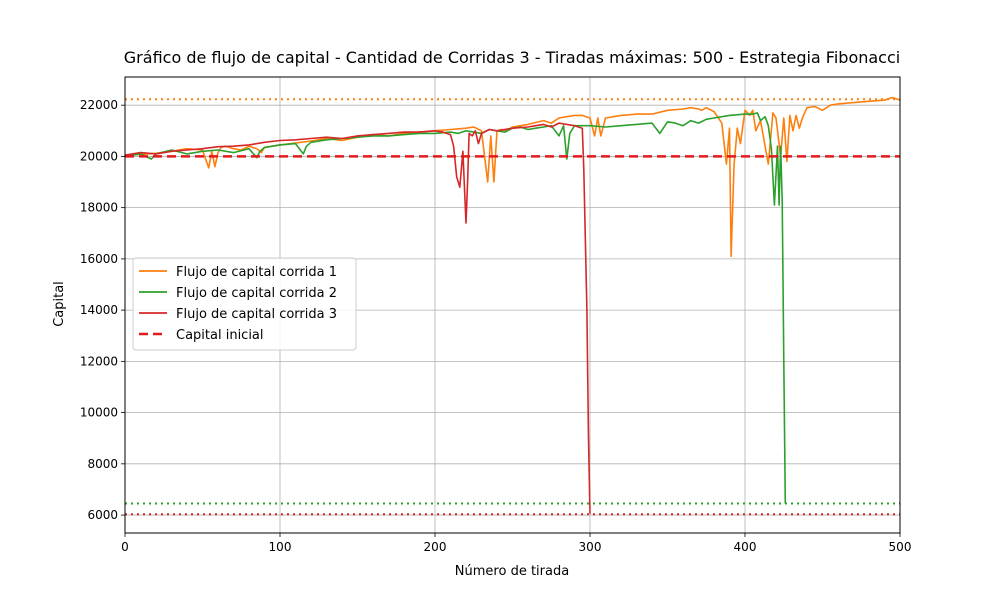  What do you see at coordinates (590, 547) in the screenshot?
I see `x-tick-label: 300` at bounding box center [590, 547].